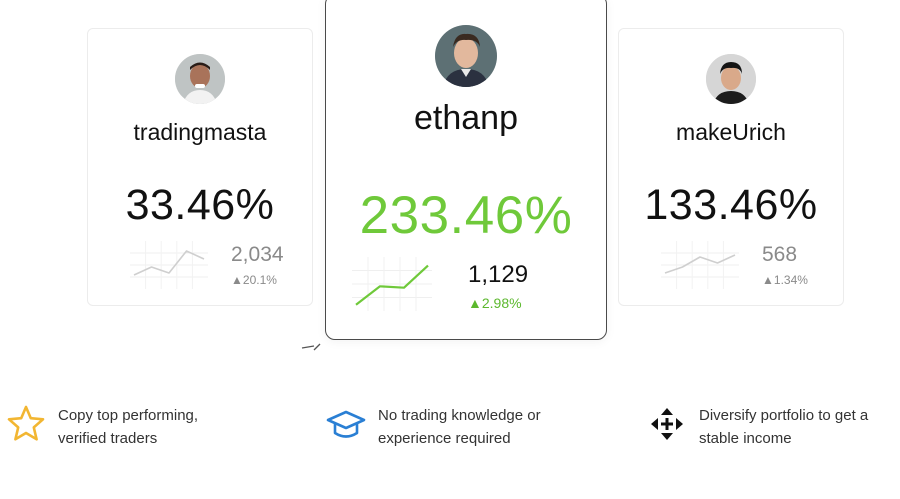  I want to click on avatar-tradingmasta, so click(200, 79).